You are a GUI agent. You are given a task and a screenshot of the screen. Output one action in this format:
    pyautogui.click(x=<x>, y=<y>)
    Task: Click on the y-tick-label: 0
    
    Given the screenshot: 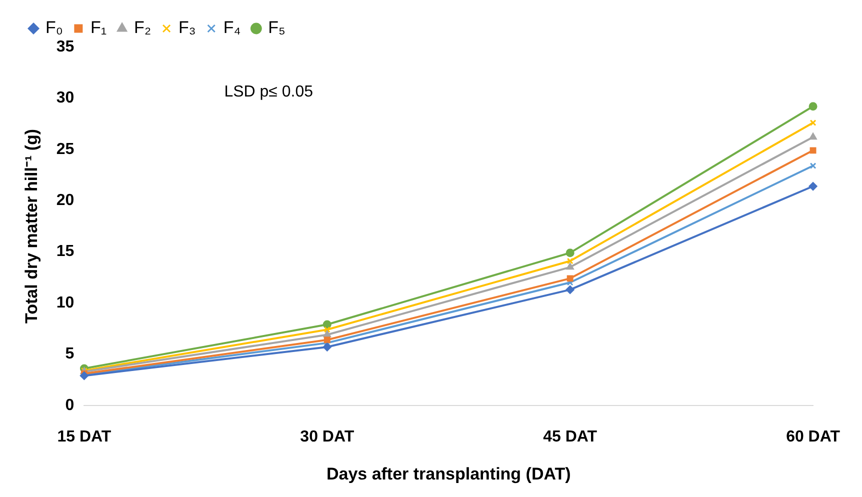 What is the action you would take?
    pyautogui.click(x=69, y=405)
    